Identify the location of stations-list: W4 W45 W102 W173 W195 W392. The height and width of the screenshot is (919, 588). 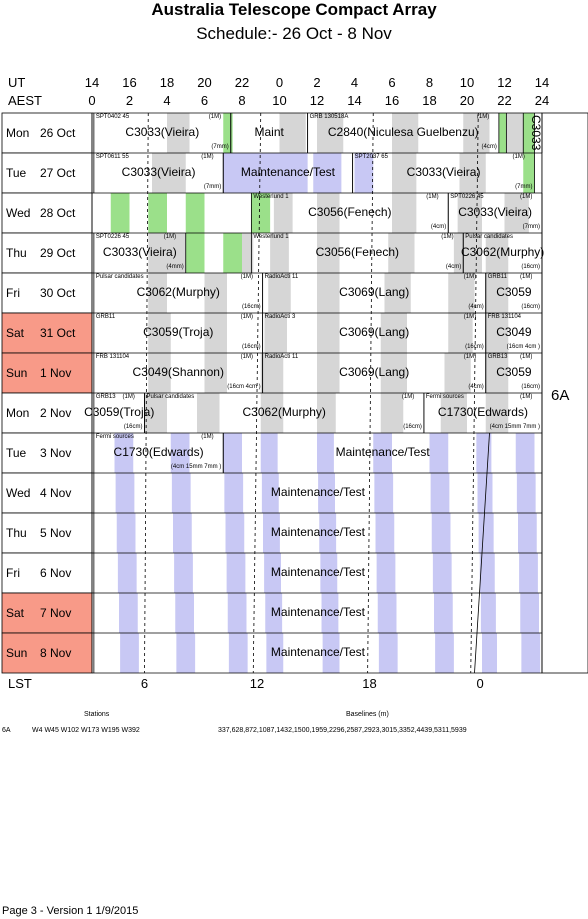
(86, 730).